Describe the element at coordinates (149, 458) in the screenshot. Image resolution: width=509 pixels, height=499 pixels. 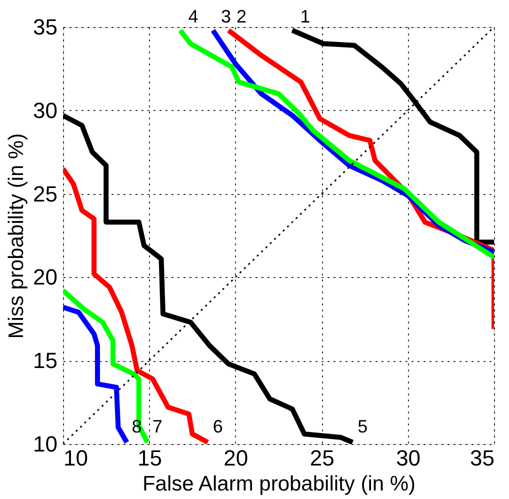
I see `x-tick-label: 15` at that location.